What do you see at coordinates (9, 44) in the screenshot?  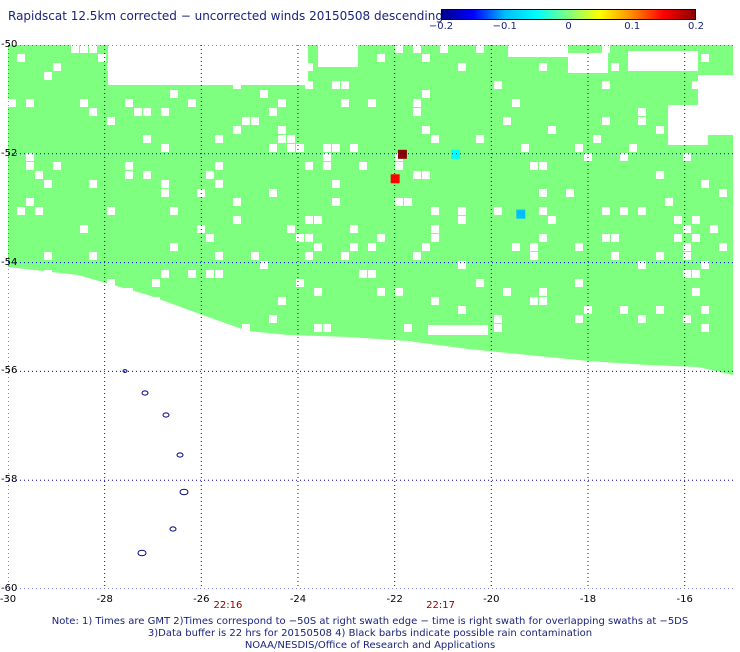 I see `latitude-tick-label: -50` at bounding box center [9, 44].